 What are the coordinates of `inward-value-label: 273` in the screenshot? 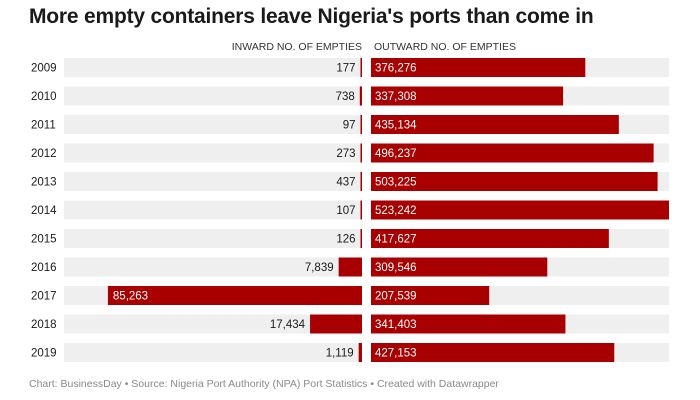 It's located at (345, 154).